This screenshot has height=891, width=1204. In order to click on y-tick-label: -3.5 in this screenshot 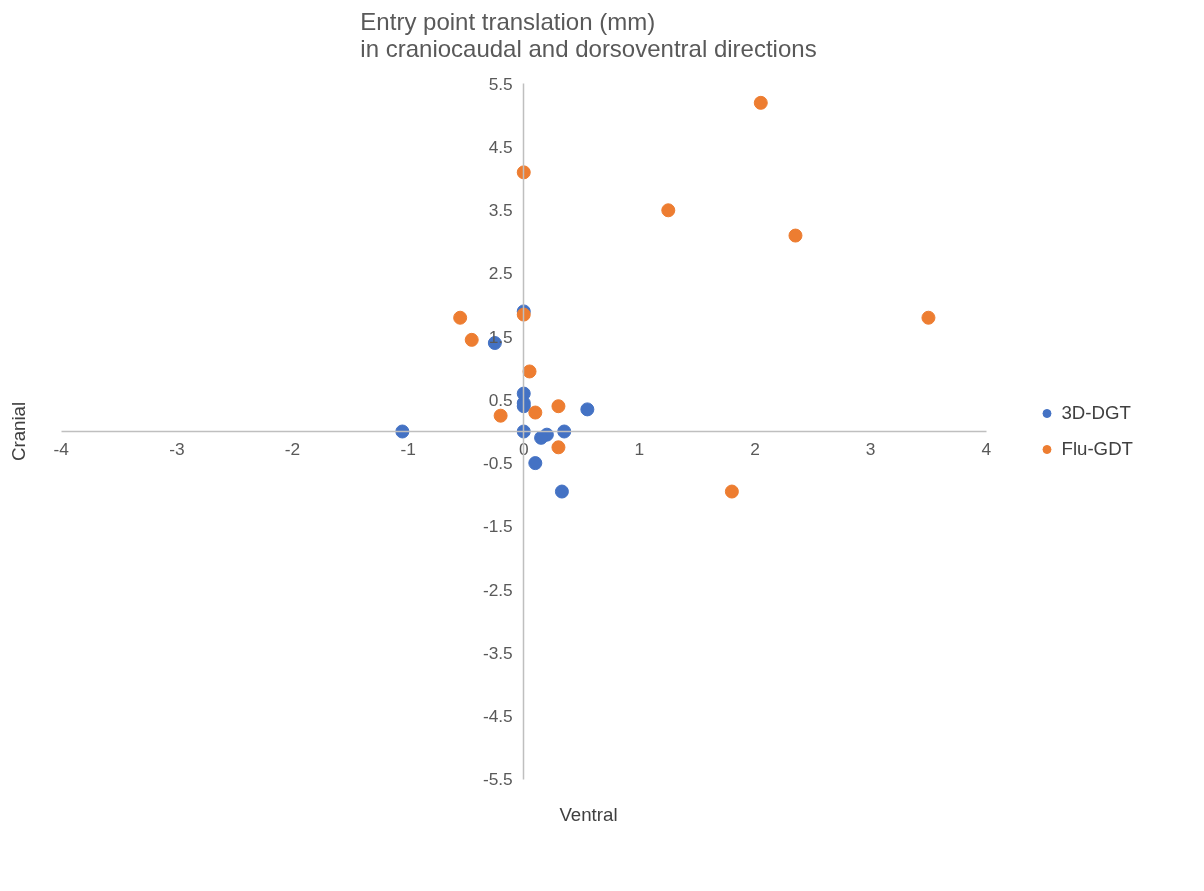, I will do `click(497, 652)`.